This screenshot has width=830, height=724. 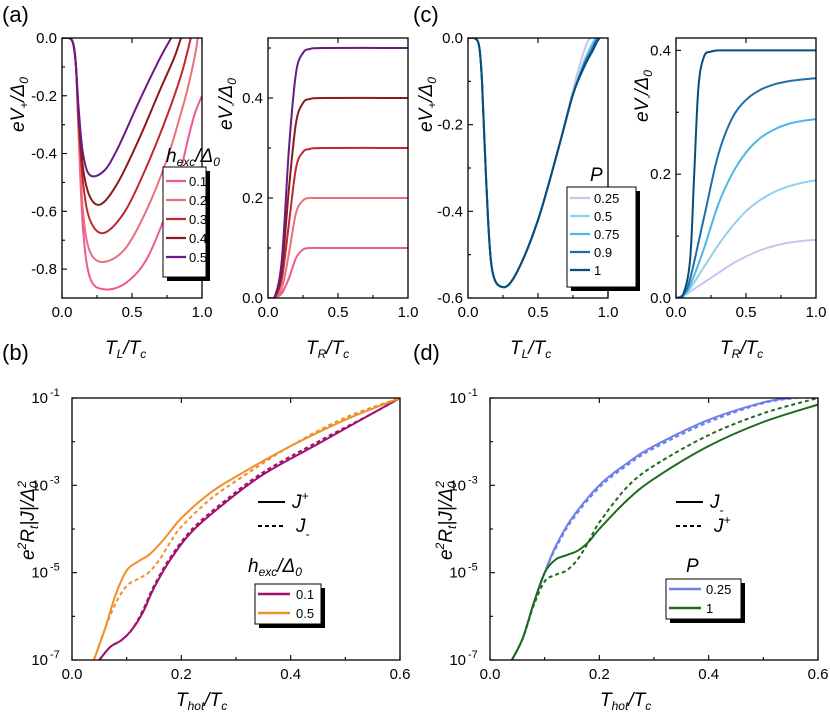 What do you see at coordinates (816, 312) in the screenshot?
I see `xtick-label-c-right-2: 1.0` at bounding box center [816, 312].